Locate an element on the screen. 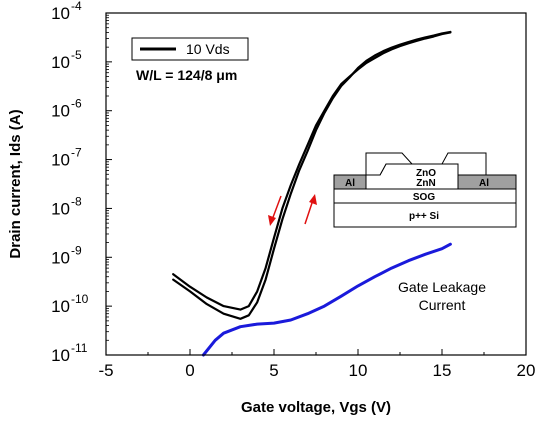  inset-label-zno: ZnO is located at coordinates (426, 173).